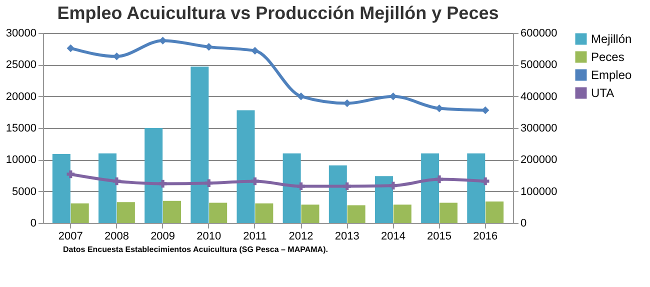  Describe the element at coordinates (523, 224) in the screenshot. I see `y2-tick-label: 0` at that location.